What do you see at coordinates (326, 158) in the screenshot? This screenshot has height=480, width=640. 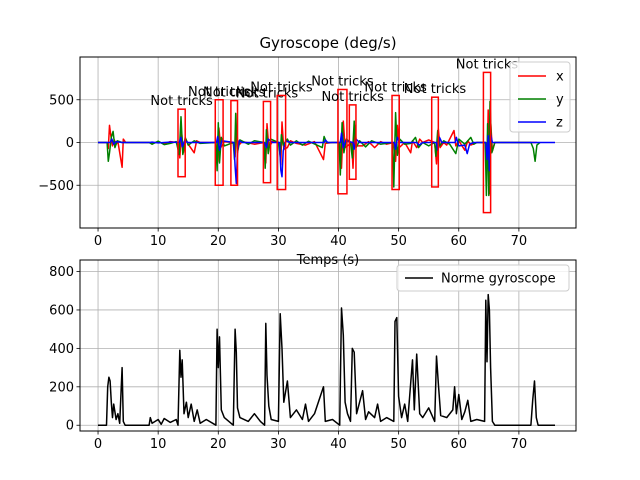 I see `series-line-z` at bounding box center [326, 158].